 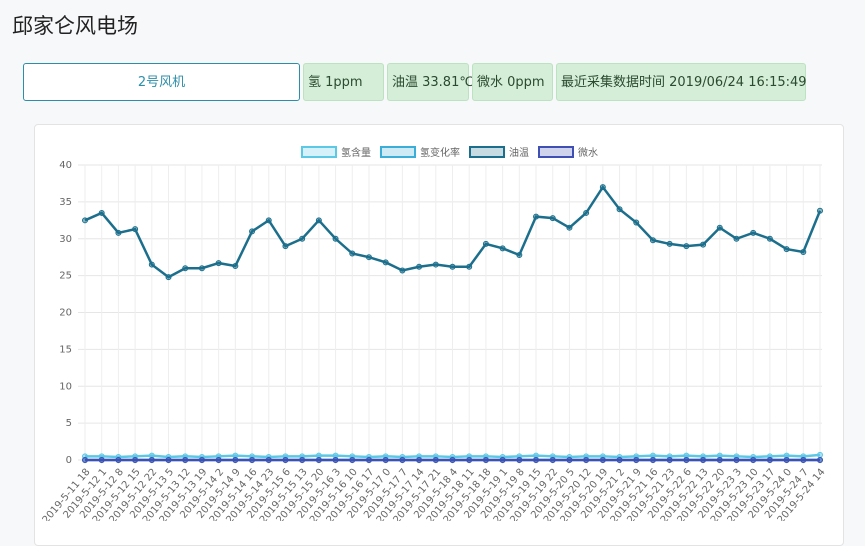 What do you see at coordinates (75, 26) in the screenshot?
I see `page-title: 邱家仑风电场` at bounding box center [75, 26].